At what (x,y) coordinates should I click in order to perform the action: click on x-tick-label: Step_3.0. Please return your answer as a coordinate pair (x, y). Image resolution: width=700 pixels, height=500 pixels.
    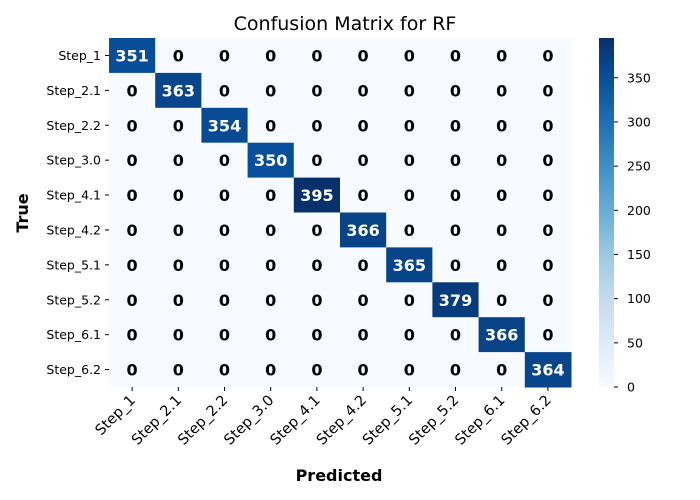
    Looking at the image, I should click on (249, 421).